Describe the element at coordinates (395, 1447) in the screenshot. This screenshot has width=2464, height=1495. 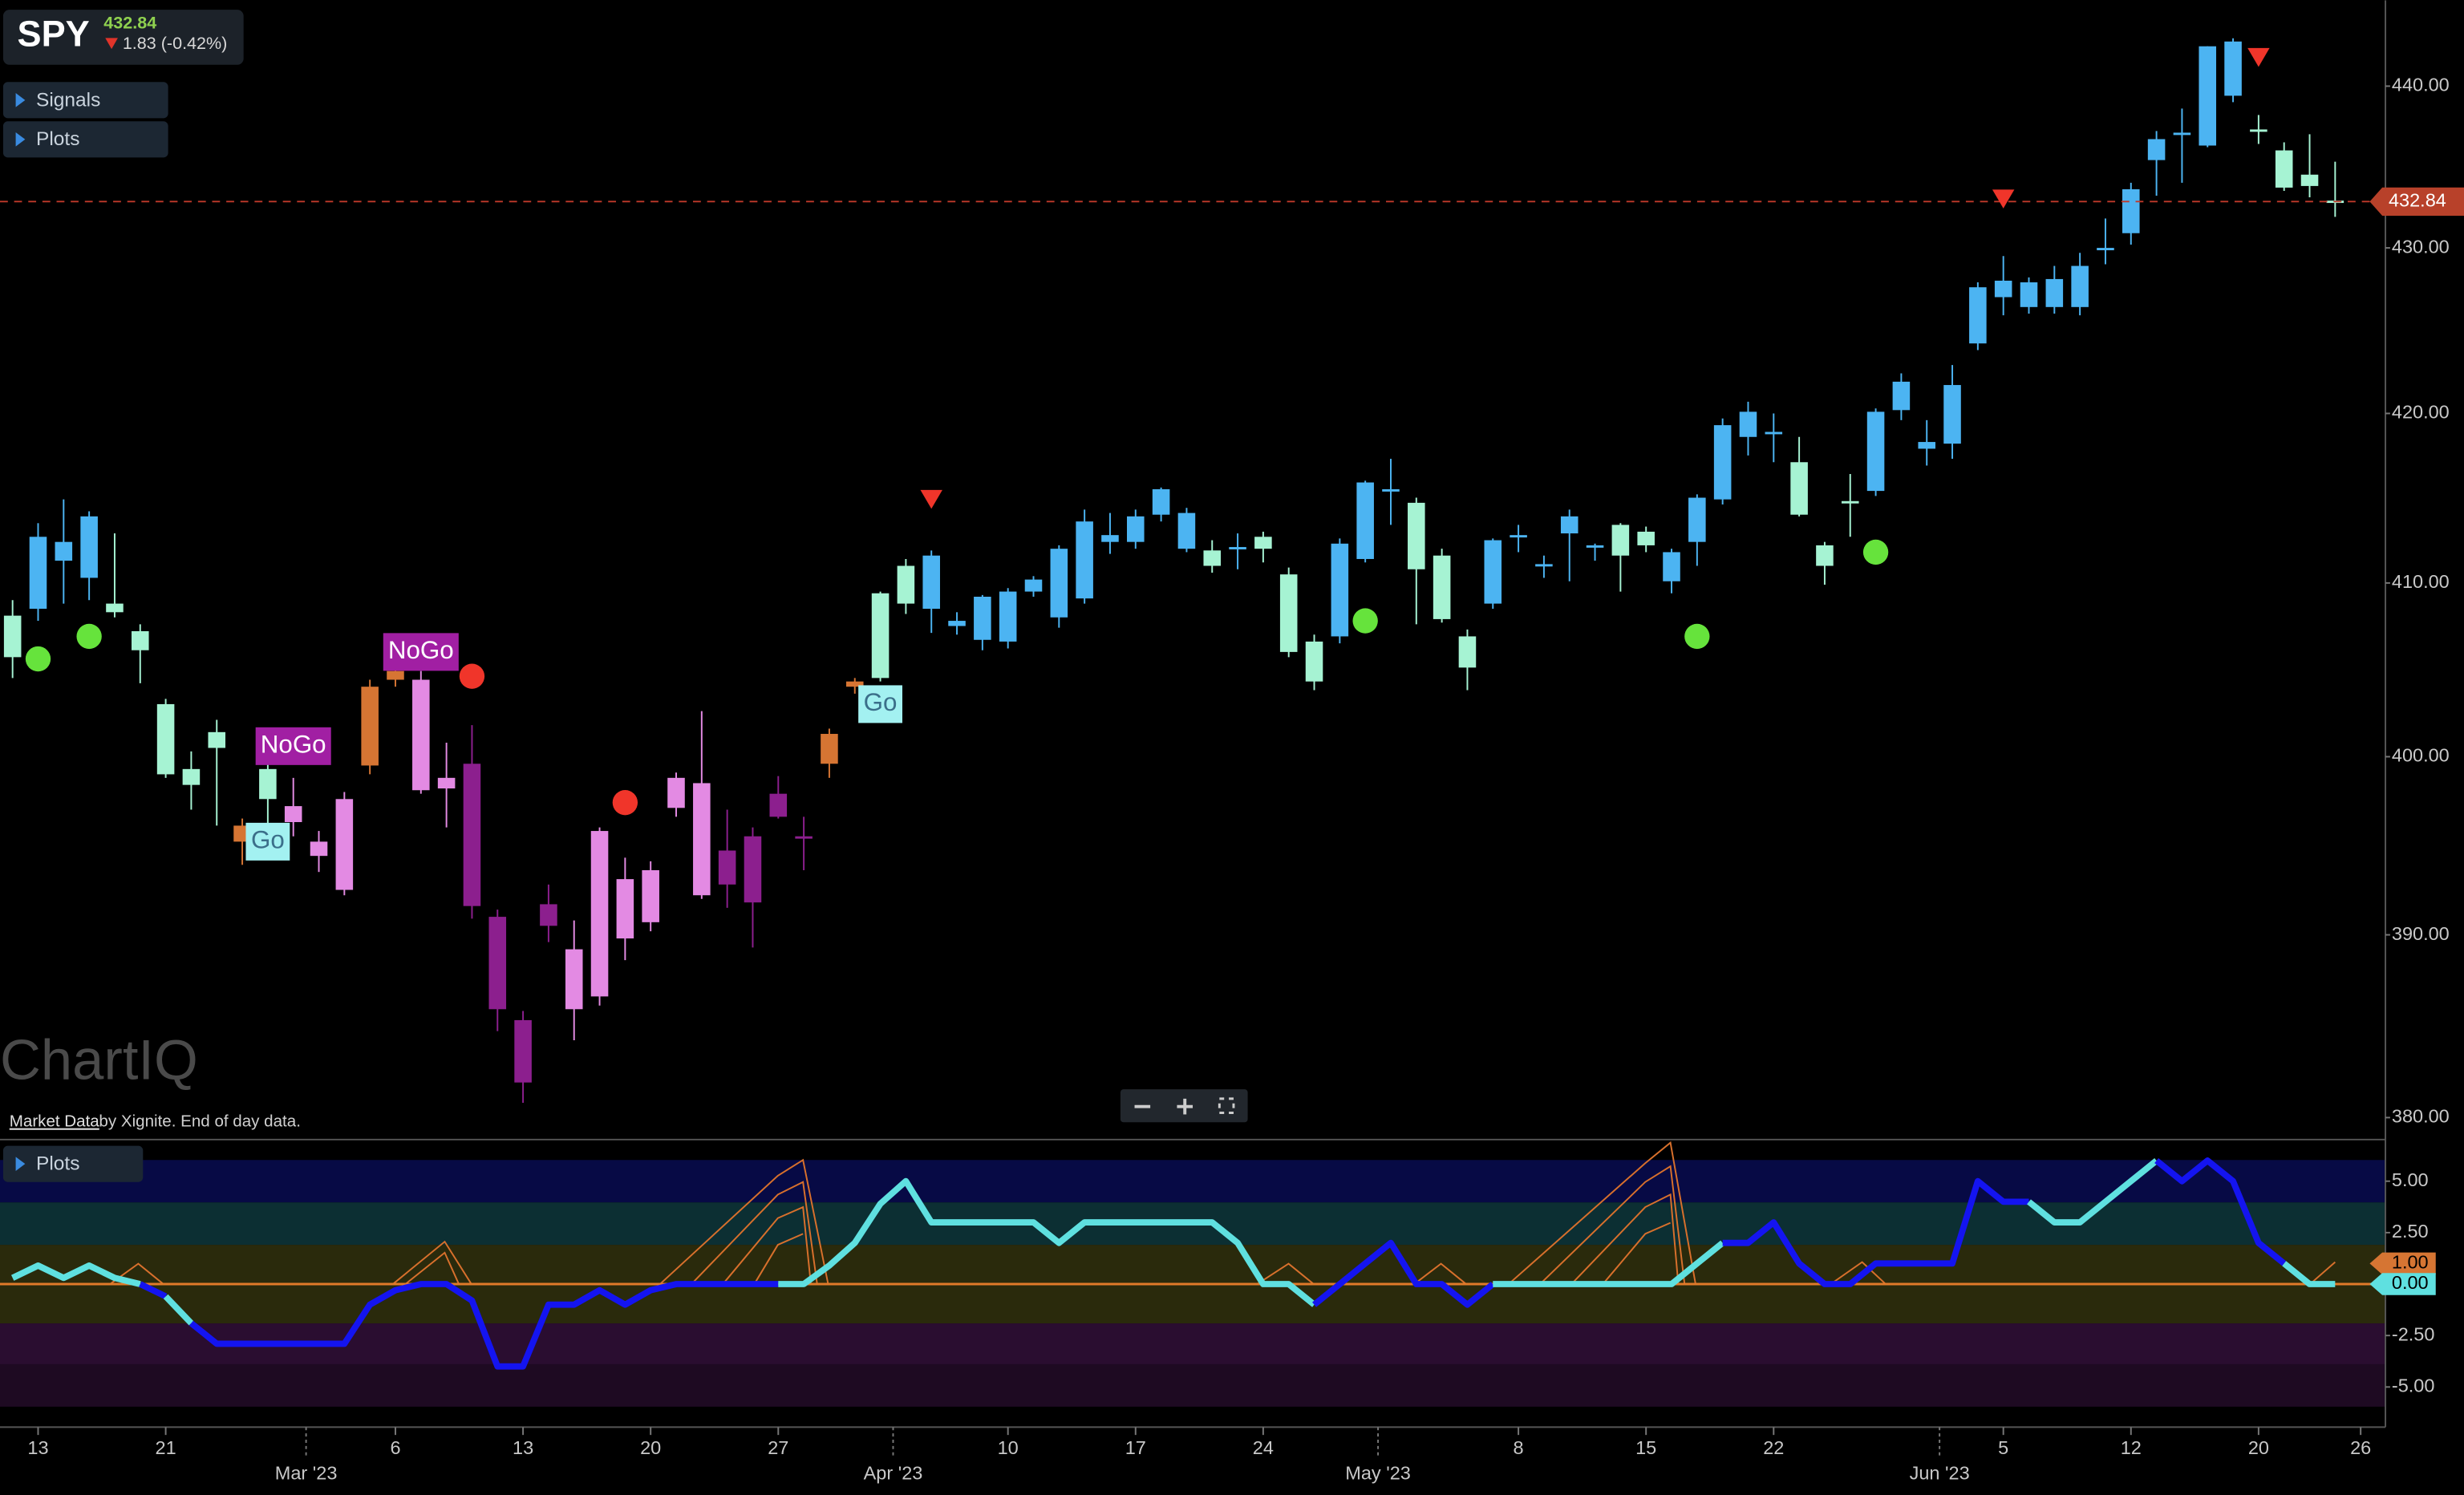
I see `x-tick-label: 6` at that location.